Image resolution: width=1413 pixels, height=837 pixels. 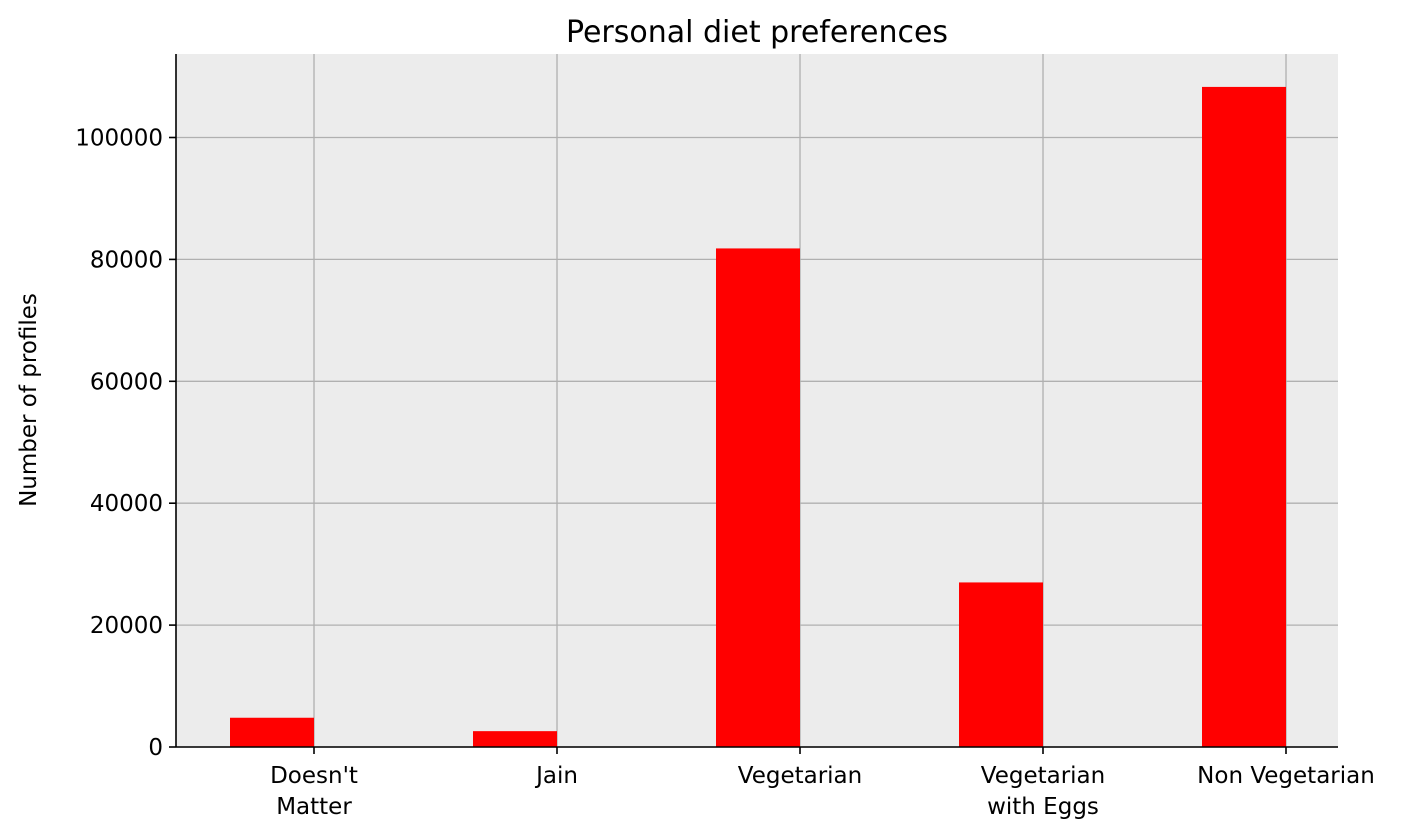 What do you see at coordinates (126, 382) in the screenshot?
I see `y-tick-label: 60000` at bounding box center [126, 382].